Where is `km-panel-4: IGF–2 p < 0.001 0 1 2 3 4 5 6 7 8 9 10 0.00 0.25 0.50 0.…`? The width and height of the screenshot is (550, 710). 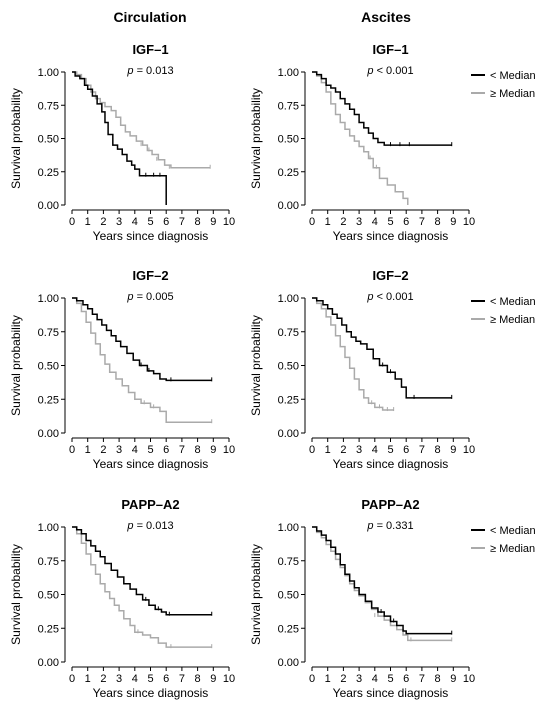 km-panel-4: IGF–2 p < 0.001 0 1 2 3 4 5 6 7 8 9 10 0.00 0.25 0.50 0.… is located at coordinates (362, 369).